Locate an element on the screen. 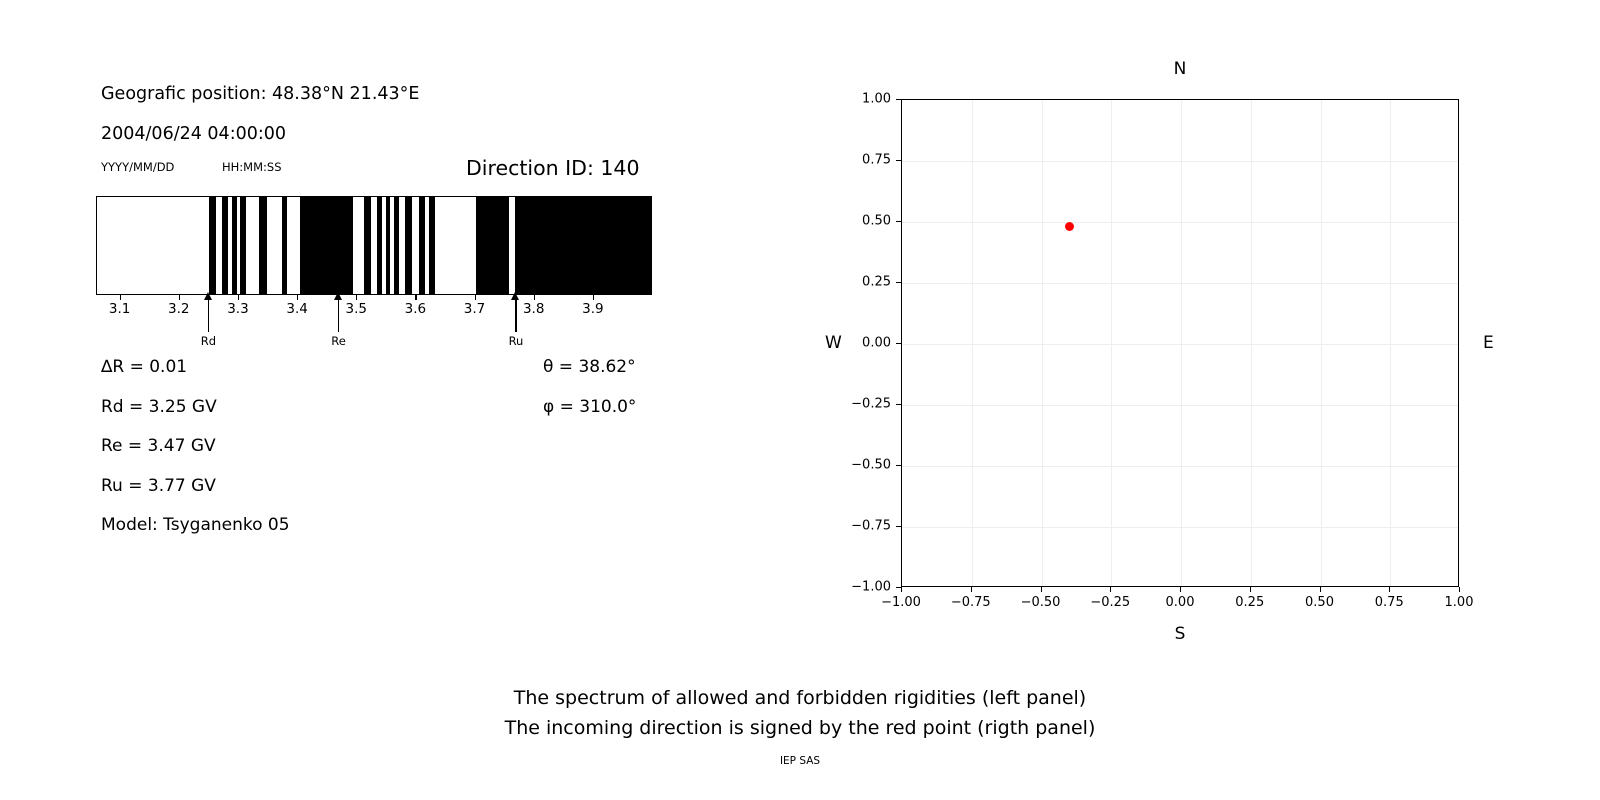  compass-label-east: E is located at coordinates (1488, 343).